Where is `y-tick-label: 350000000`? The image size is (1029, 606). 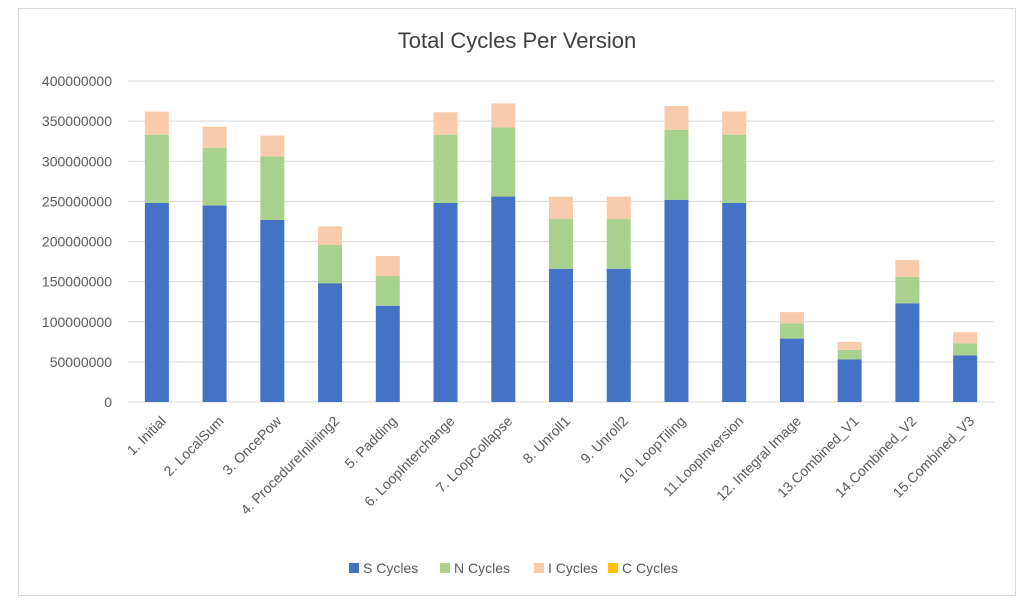
y-tick-label: 350000000 is located at coordinates (77, 121).